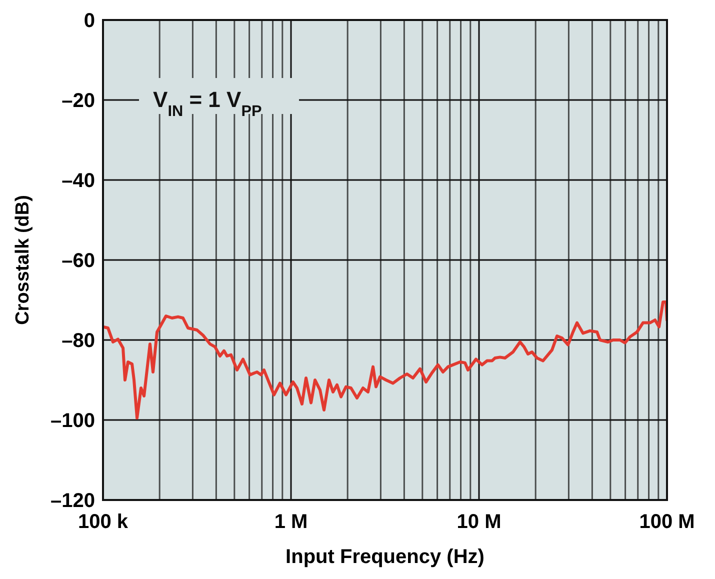 The height and width of the screenshot is (579, 715). Describe the element at coordinates (23, 260) in the screenshot. I see `y-axis-title: Crosstalk (dB)` at that location.